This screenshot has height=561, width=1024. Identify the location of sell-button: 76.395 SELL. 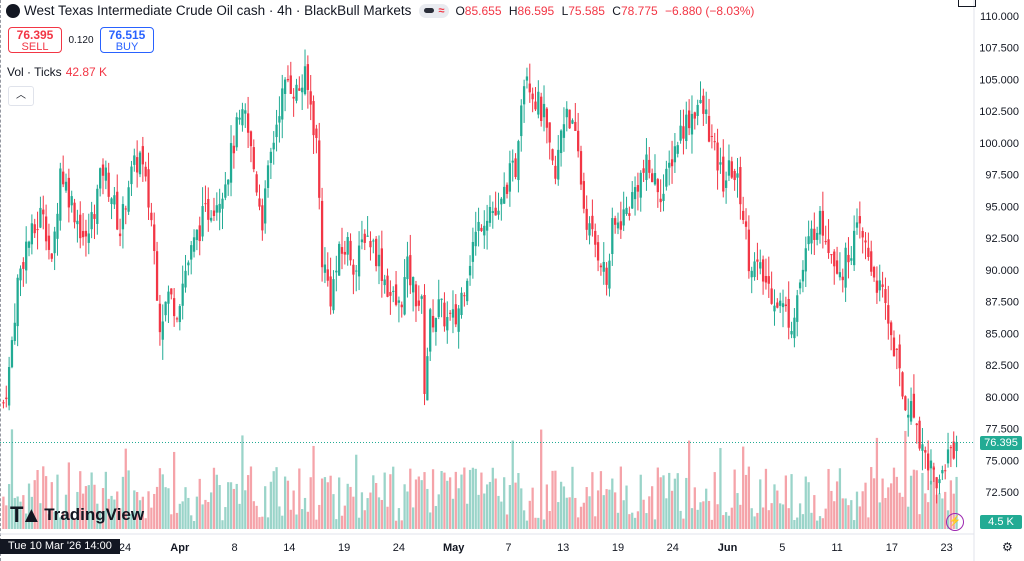
(35, 40).